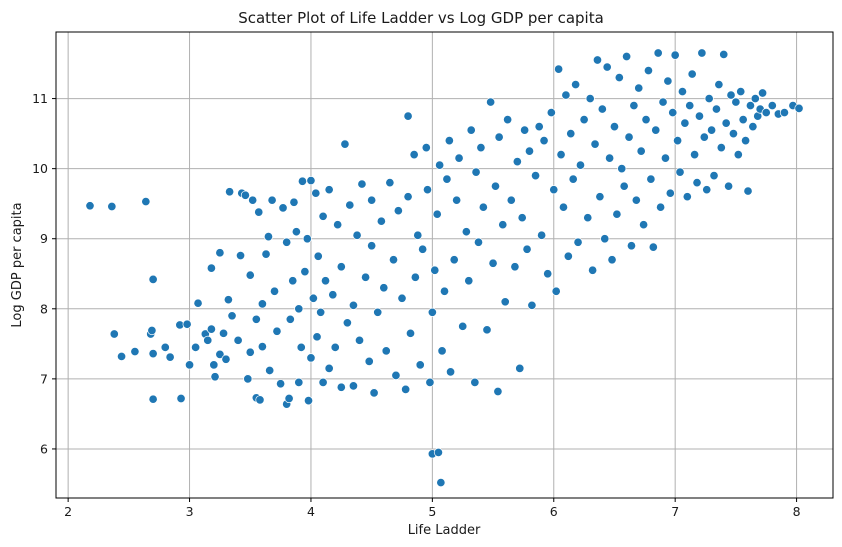 The width and height of the screenshot is (842, 547). What do you see at coordinates (17, 264) in the screenshot?
I see `y-axis-label: Log GDP per capita` at bounding box center [17, 264].